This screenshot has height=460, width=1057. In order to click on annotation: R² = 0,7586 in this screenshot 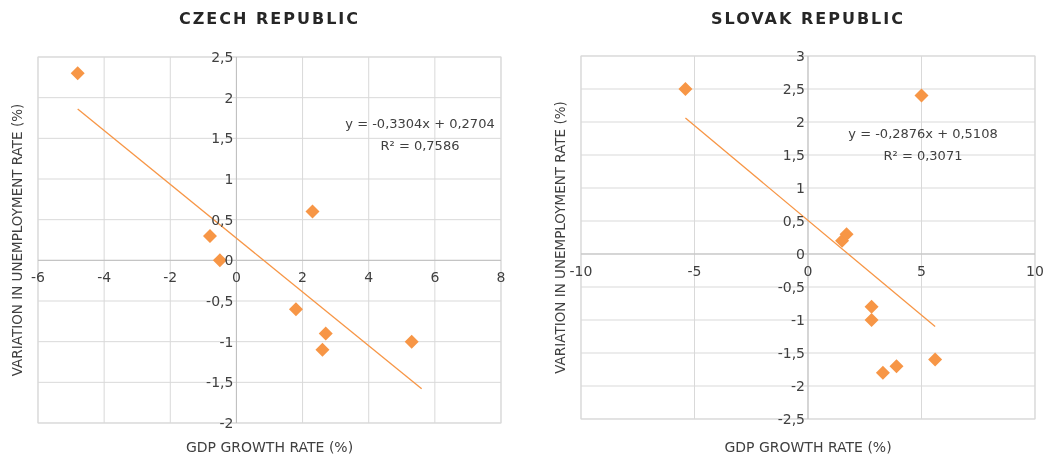, I will do `click(420, 145)`.